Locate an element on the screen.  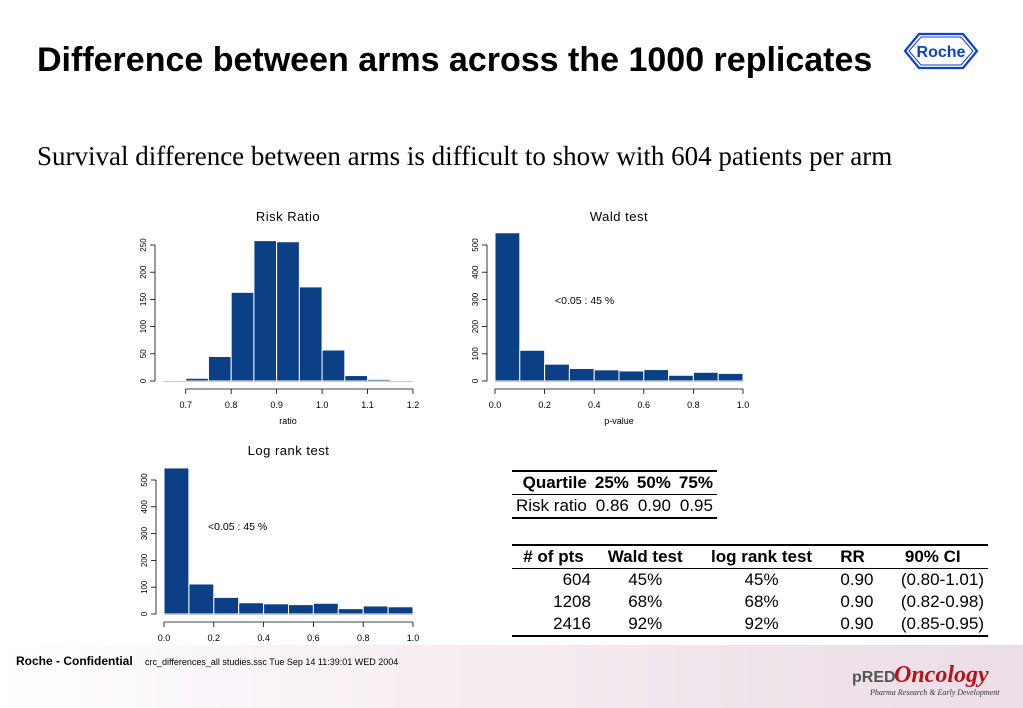
wald-cell: 45% is located at coordinates (645, 579).